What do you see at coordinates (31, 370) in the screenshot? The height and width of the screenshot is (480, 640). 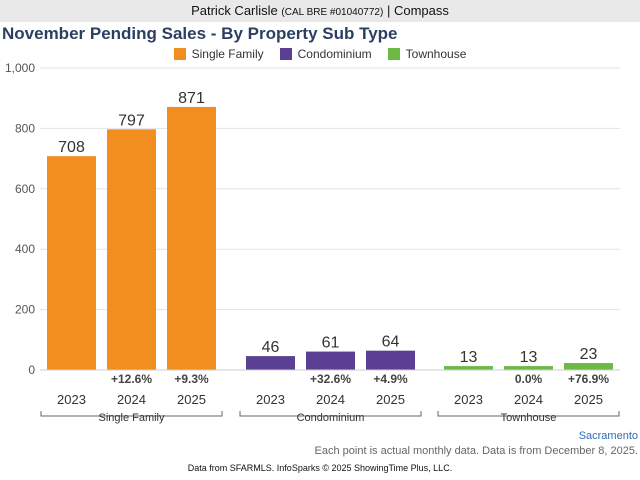 I see `y-tick-label: 0` at bounding box center [31, 370].